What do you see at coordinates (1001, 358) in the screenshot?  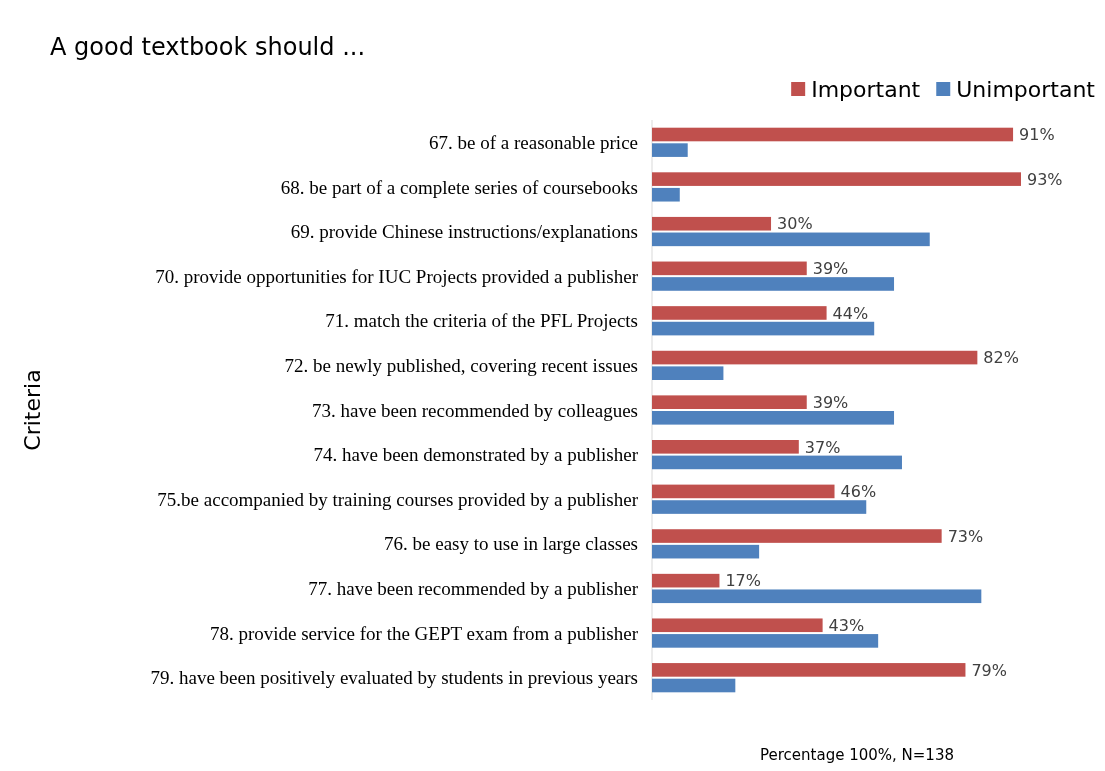 I see `data-label: 82%` at bounding box center [1001, 358].